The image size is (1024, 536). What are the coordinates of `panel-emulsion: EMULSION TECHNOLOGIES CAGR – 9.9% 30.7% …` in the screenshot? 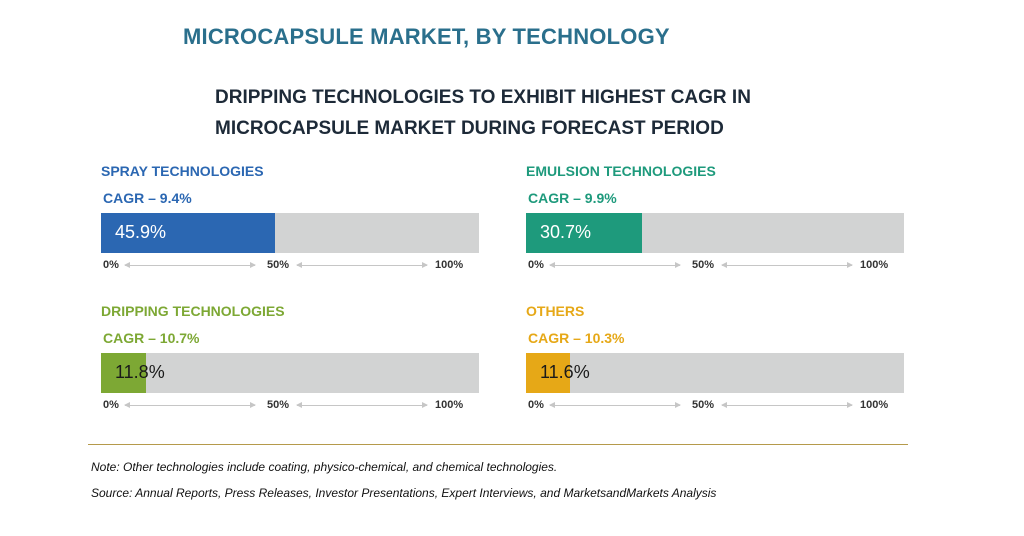 It's located at (715, 227).